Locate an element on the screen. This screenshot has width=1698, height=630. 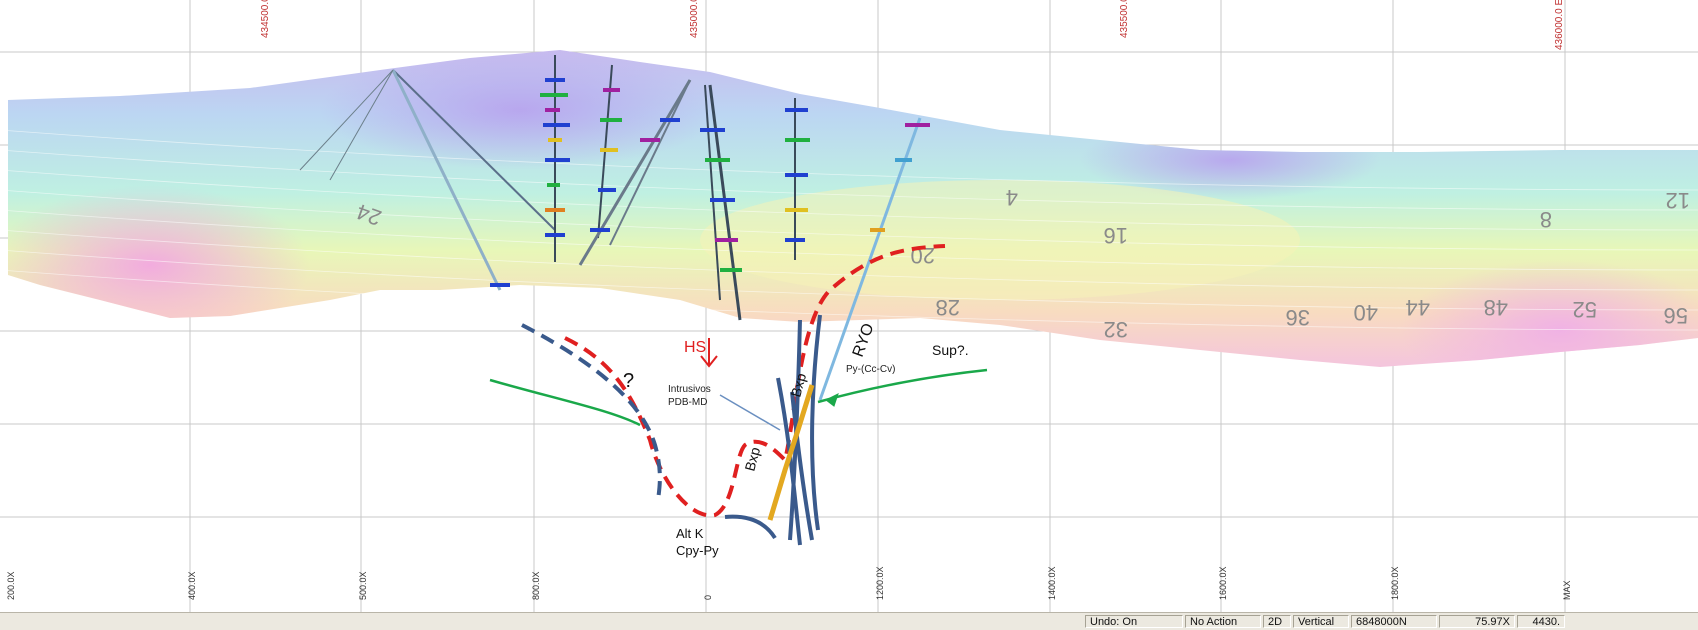
bottom-axis-label: 500.0X is located at coordinates (363, 585).